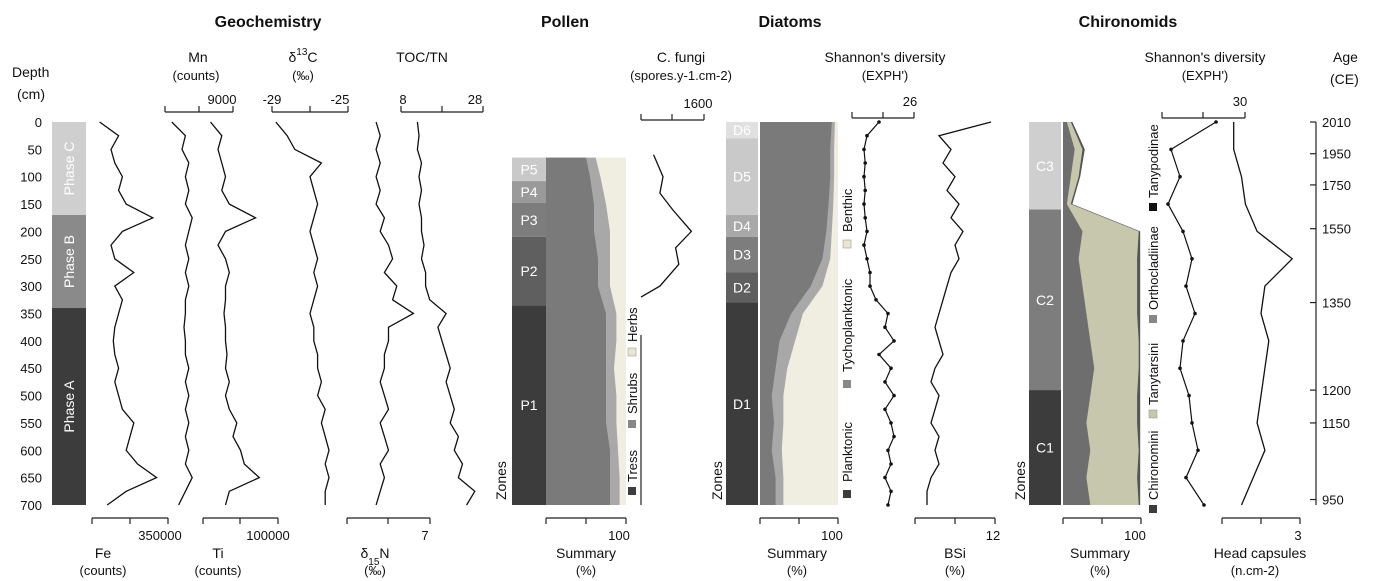  What do you see at coordinates (1153, 465) in the screenshot?
I see `legend-chironomini: Chironomini` at bounding box center [1153, 465].